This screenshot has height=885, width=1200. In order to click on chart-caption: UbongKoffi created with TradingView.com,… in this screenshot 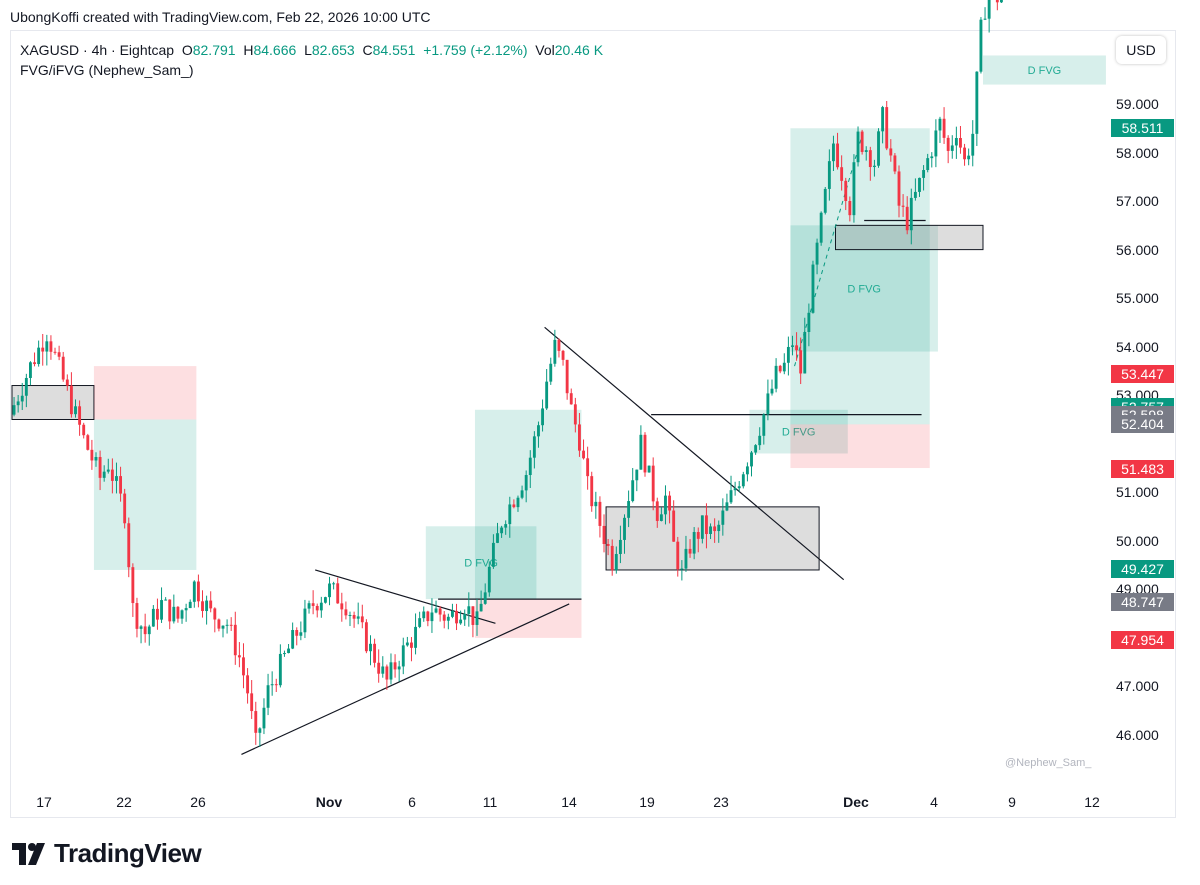, I will do `click(220, 17)`.